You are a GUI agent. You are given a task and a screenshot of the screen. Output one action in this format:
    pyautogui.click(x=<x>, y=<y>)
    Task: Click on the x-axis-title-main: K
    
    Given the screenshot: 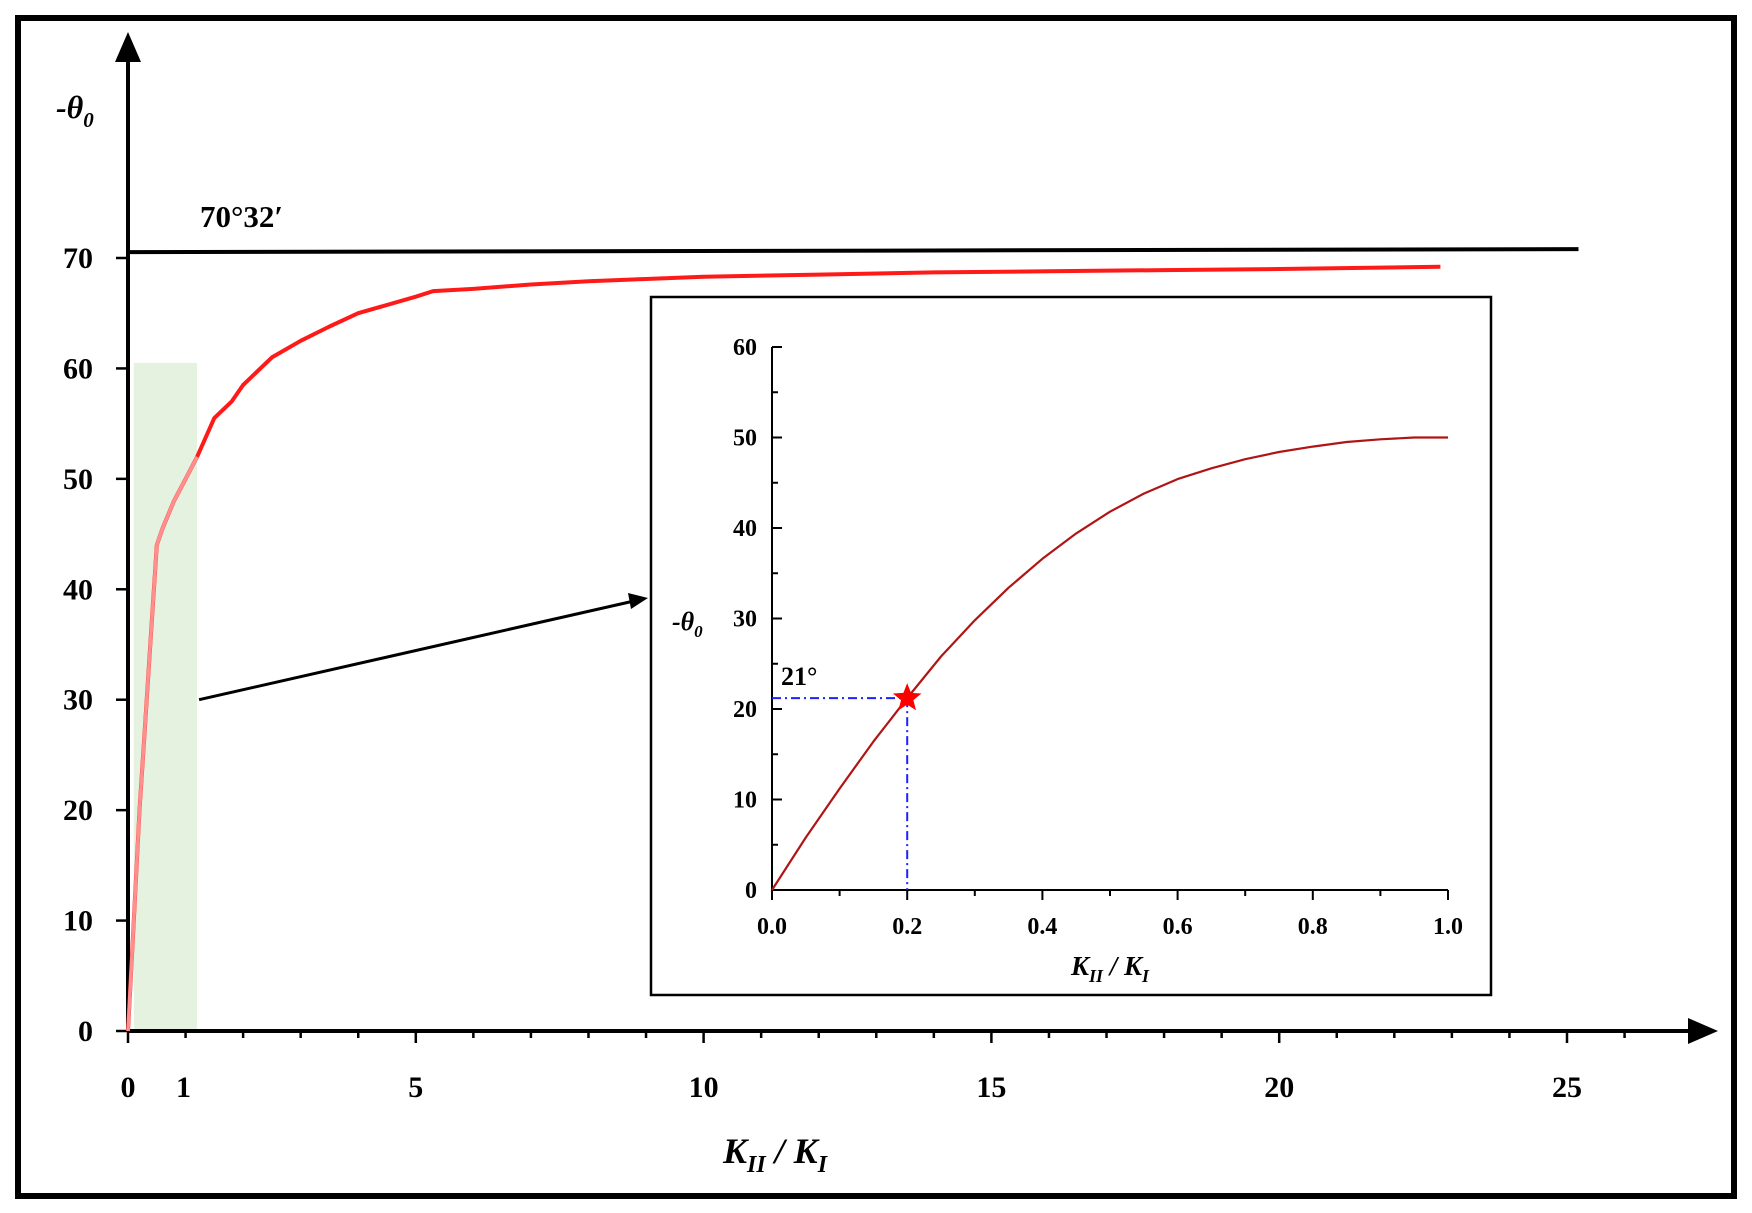 What is the action you would take?
    pyautogui.click(x=736, y=1151)
    